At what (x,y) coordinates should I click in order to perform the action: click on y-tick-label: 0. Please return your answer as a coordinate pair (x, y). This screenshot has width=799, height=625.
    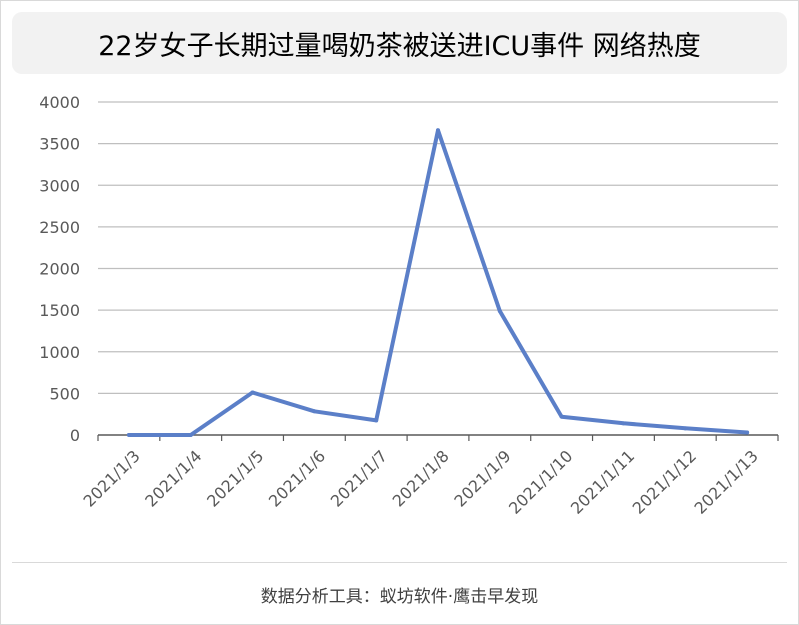
    Looking at the image, I should click on (75, 435).